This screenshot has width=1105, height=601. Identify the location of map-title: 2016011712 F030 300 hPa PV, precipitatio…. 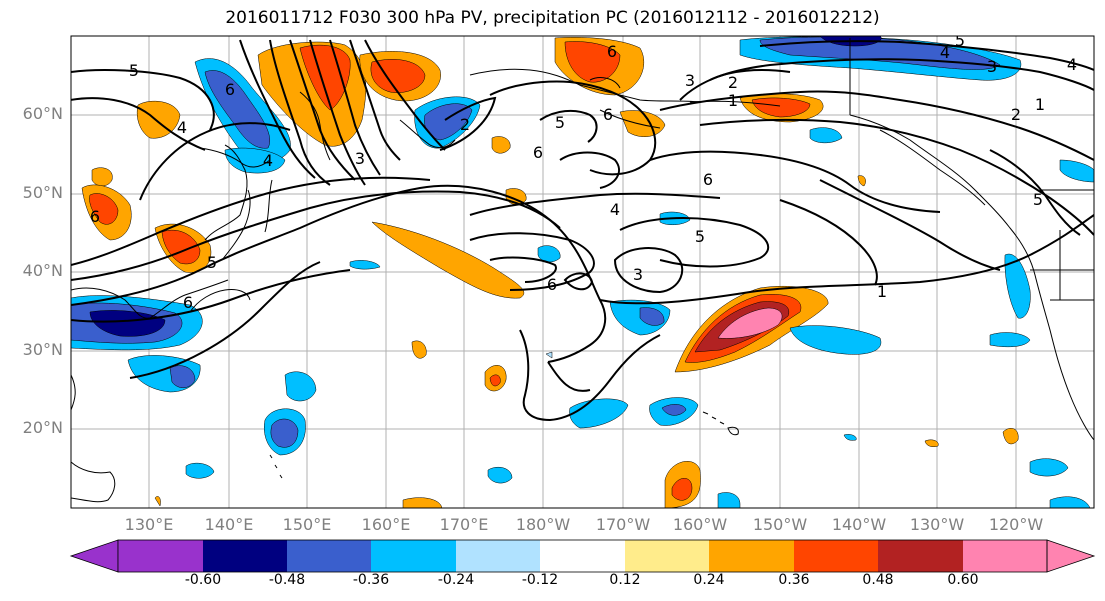
(552, 18).